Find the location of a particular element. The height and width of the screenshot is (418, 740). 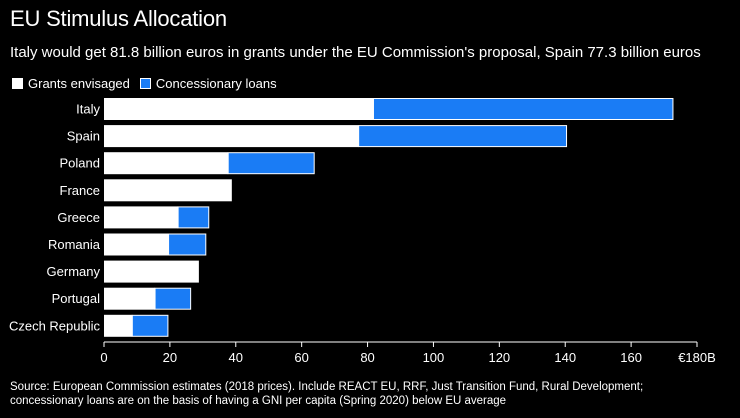

bar-loans-poland is located at coordinates (271, 163).